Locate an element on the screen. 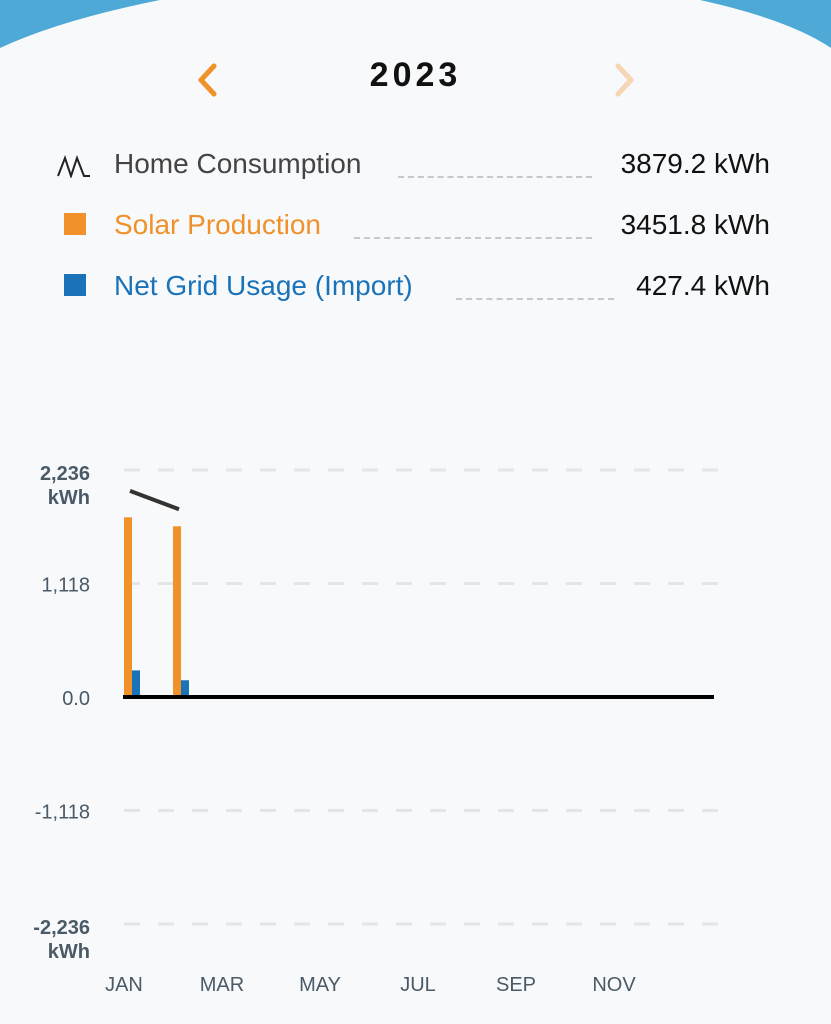 The width and height of the screenshot is (831, 1024). x-tick-label: SEP is located at coordinates (516, 985).